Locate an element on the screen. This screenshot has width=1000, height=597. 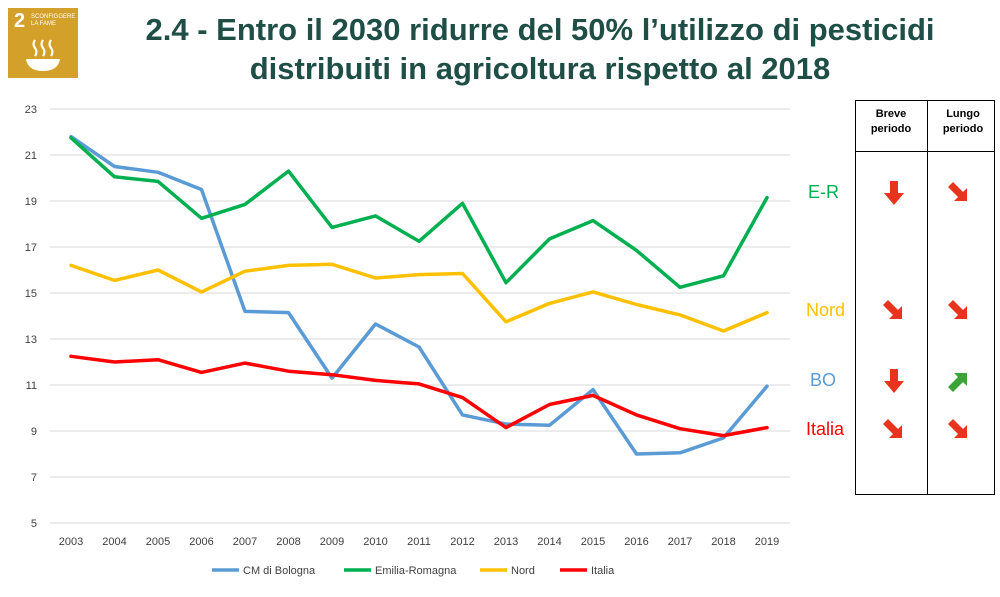
x-tick-label: 2018 is located at coordinates (723, 542).